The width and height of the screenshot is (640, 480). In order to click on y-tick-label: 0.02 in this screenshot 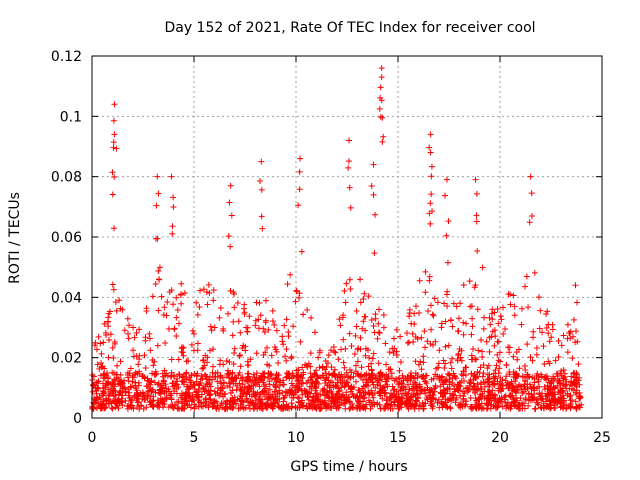, I will do `click(66, 359)`.